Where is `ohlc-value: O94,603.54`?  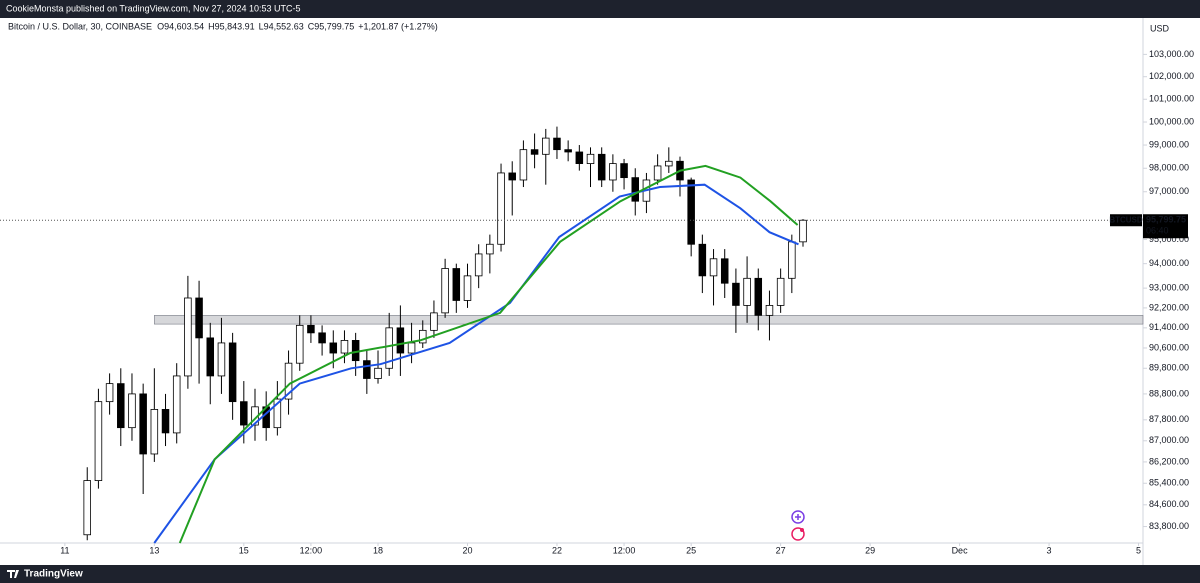
ohlc-value: O94,603.54 is located at coordinates (180, 26).